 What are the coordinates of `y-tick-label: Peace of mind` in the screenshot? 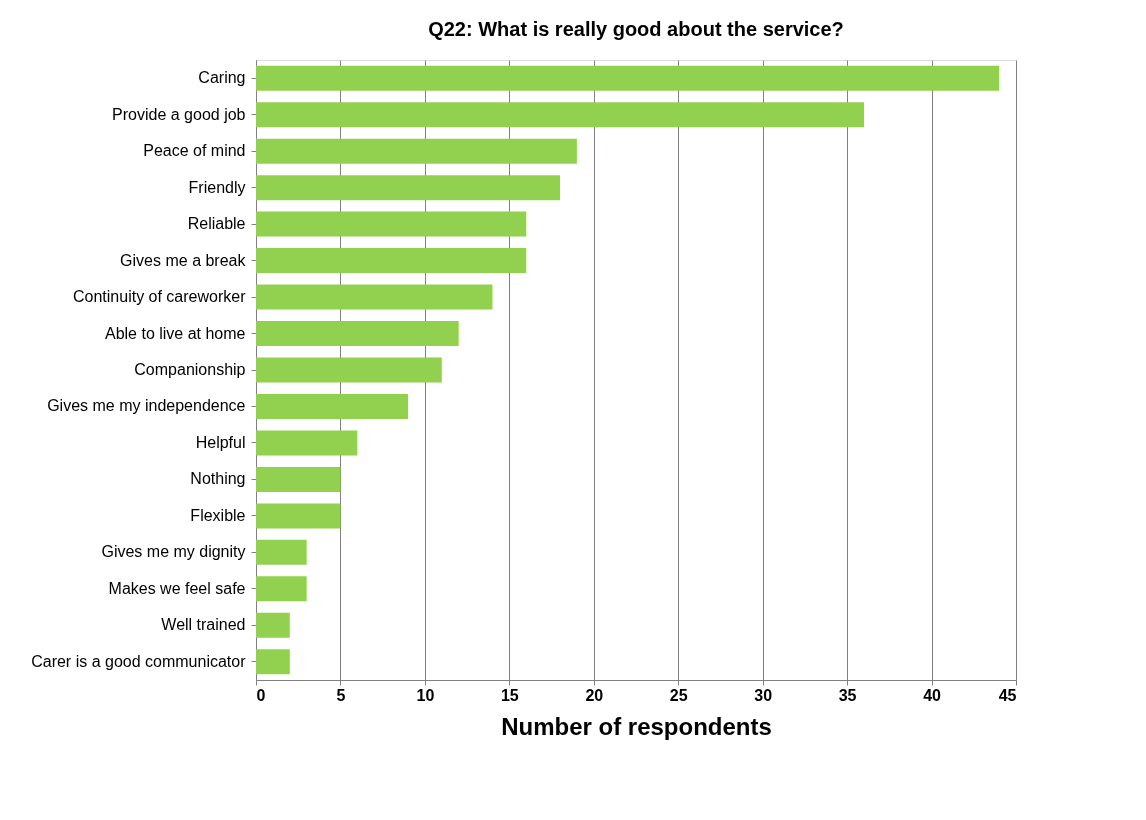 It's located at (194, 151).